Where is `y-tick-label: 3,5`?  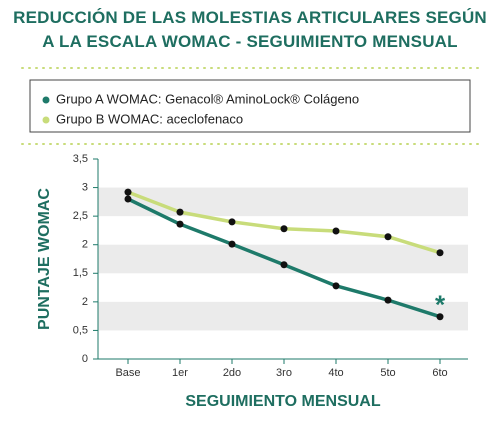 y-tick-label: 3,5 is located at coordinates (80, 159).